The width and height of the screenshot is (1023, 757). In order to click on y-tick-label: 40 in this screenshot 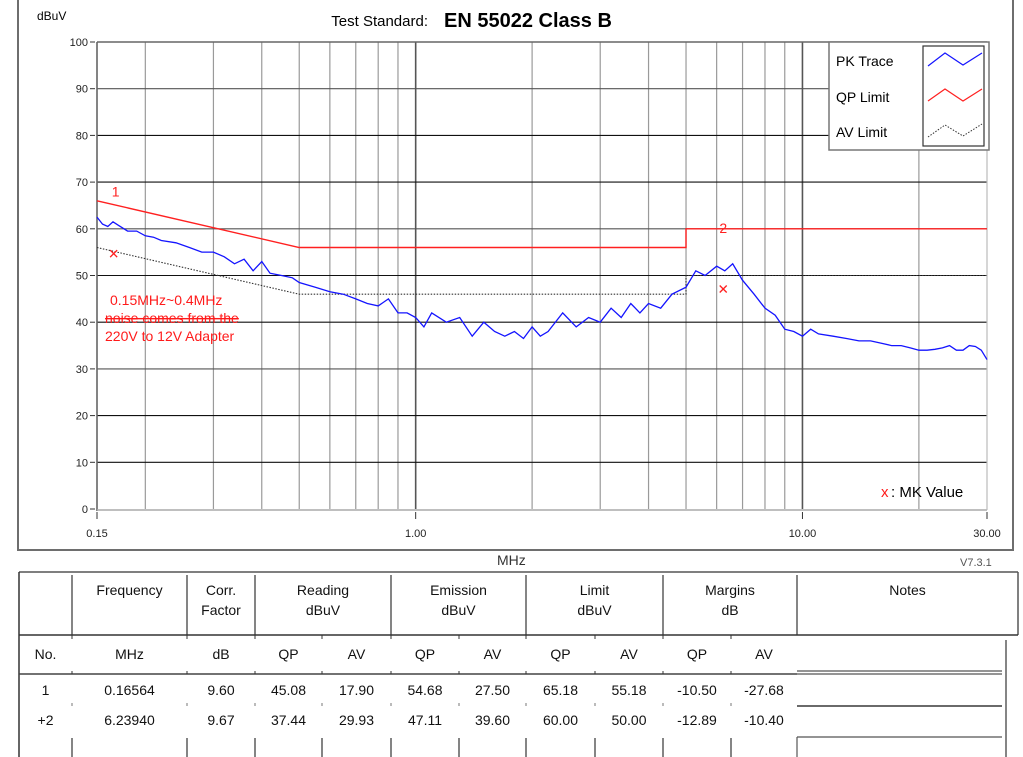, I will do `click(82, 323)`.